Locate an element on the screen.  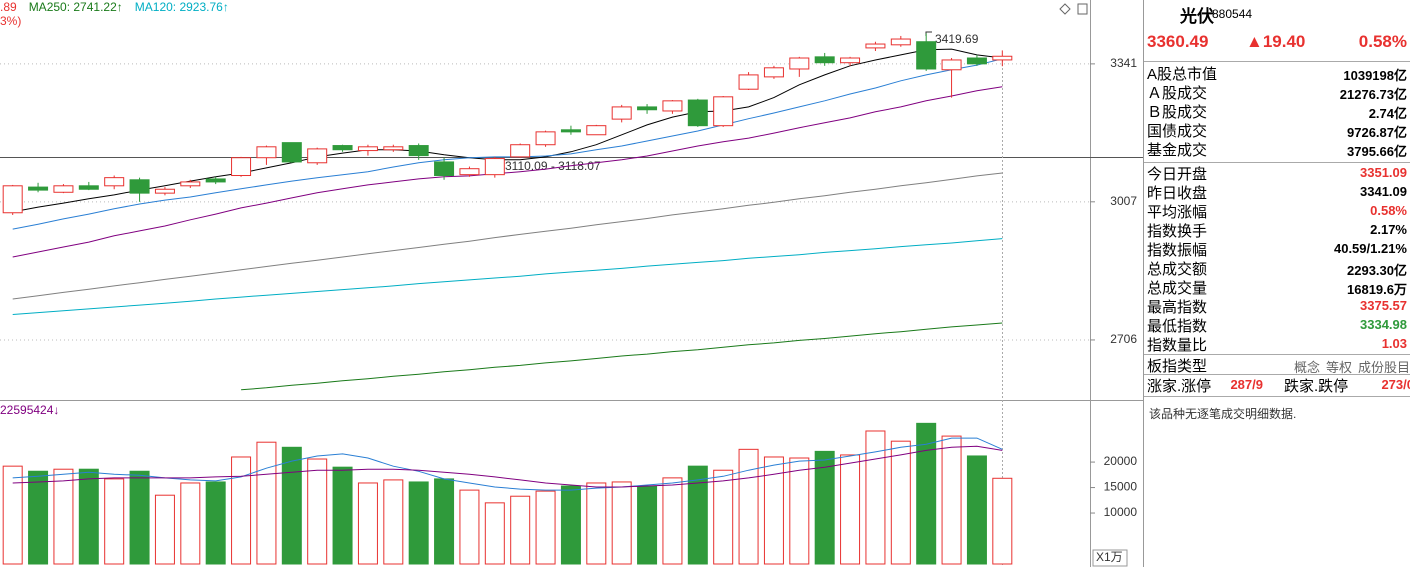
annotation-pointer is located at coordinates (928, 33).